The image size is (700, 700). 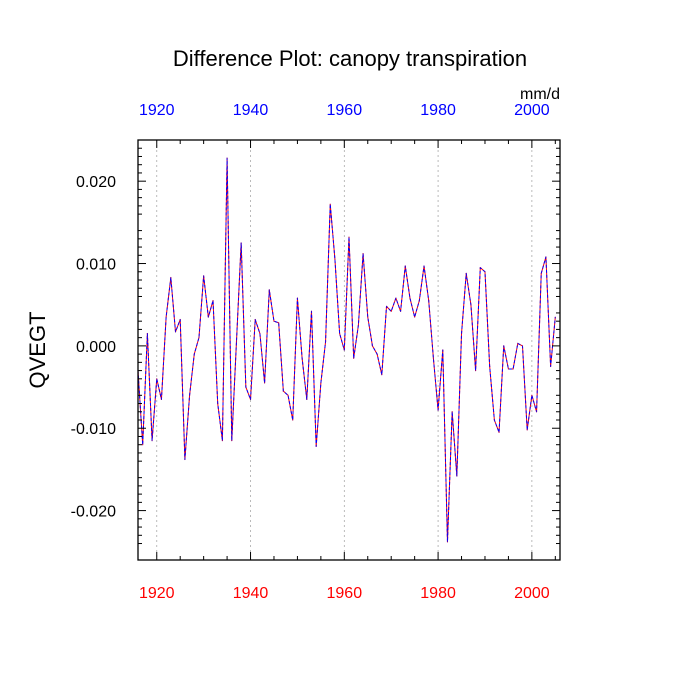 I want to click on units-label: mm/d, so click(x=540, y=94).